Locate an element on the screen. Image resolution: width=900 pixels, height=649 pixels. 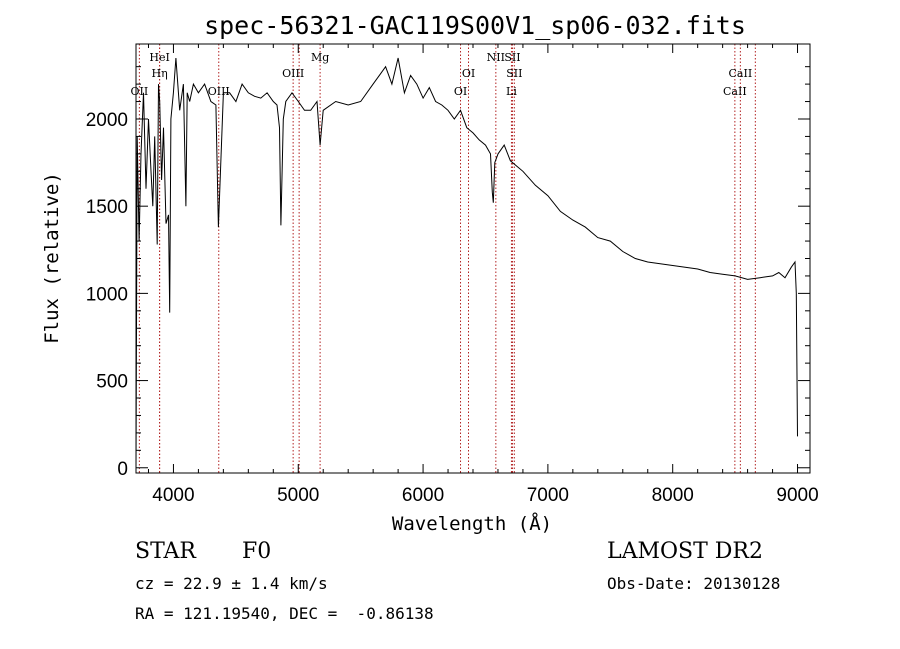
y-tick-label: 1000 is located at coordinates (107, 294).